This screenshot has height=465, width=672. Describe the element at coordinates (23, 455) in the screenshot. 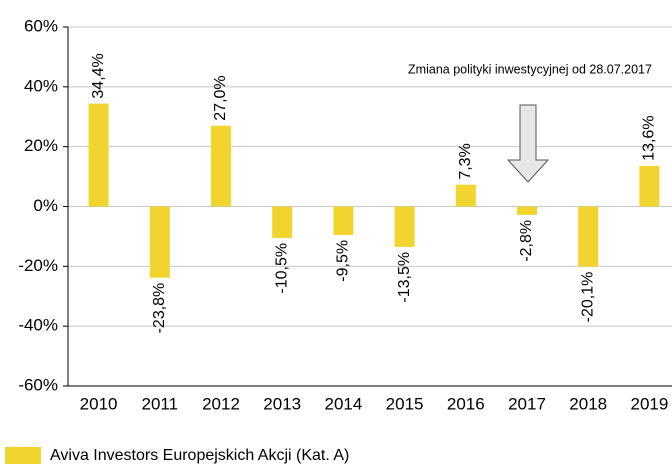

I see `legend-swatch` at that location.